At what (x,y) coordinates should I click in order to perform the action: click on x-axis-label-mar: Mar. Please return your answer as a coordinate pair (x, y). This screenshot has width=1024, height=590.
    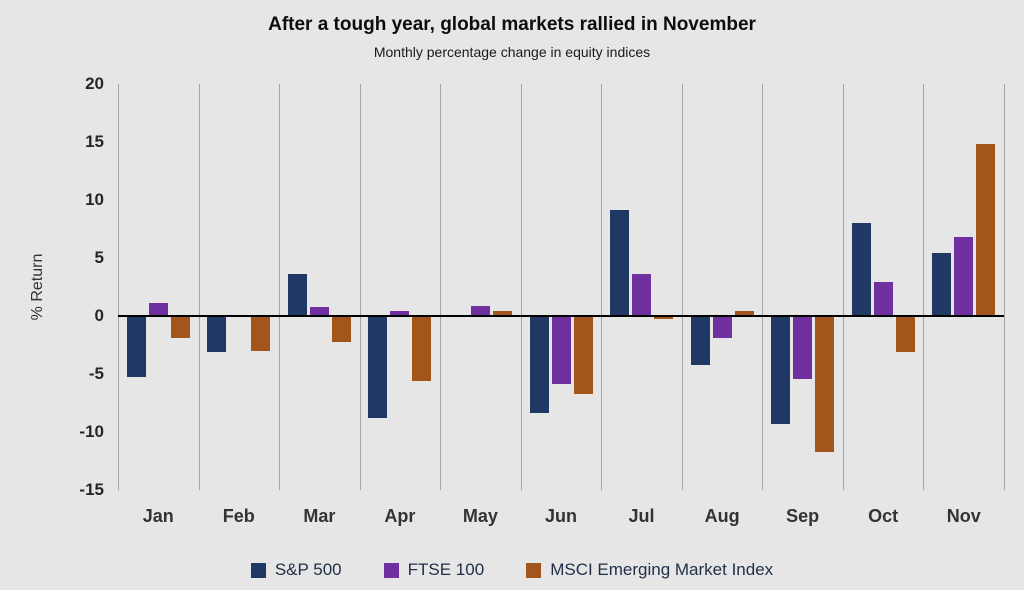
    Looking at the image, I should click on (319, 516).